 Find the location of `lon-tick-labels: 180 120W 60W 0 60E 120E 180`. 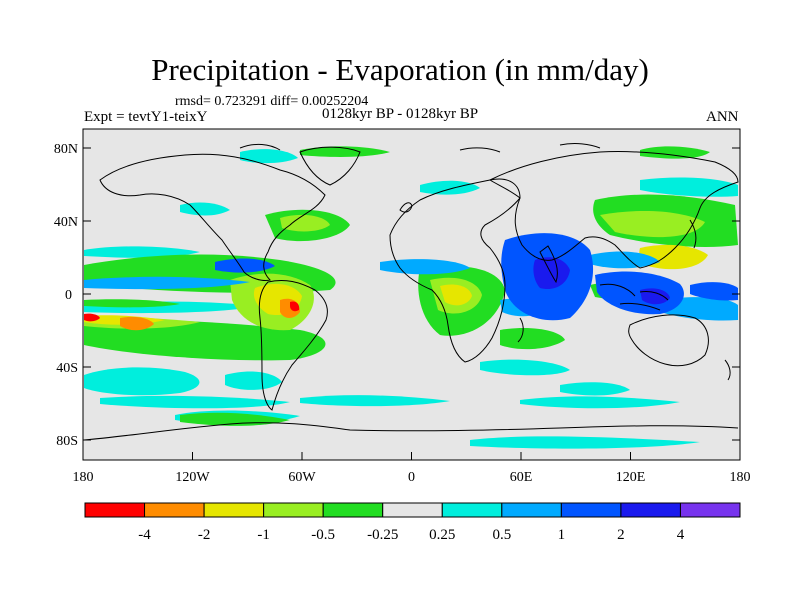

lon-tick-labels: 180 120W 60W 0 60E 120E 180 is located at coordinates (412, 477).